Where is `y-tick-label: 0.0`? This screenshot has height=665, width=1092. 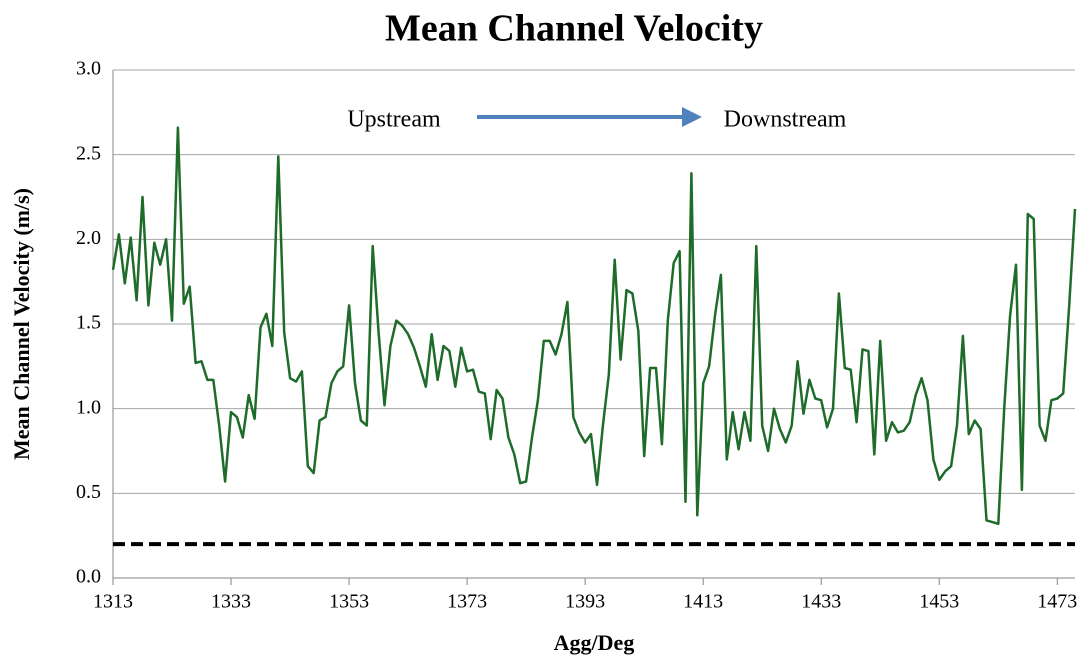 y-tick-label: 0.0 is located at coordinates (88, 577).